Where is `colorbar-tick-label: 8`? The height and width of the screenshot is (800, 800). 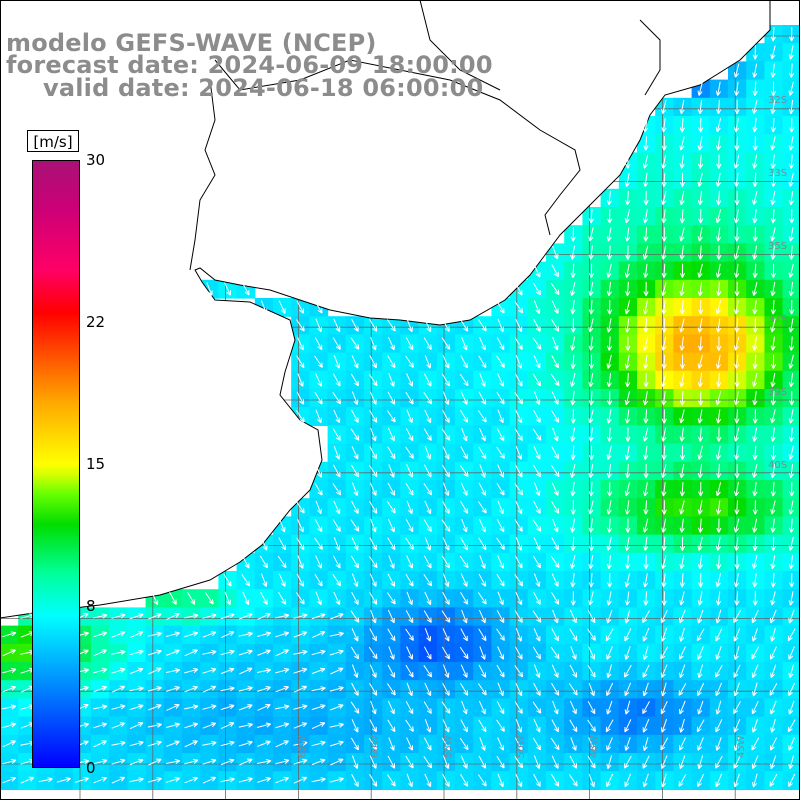 colorbar-tick-label: 8 is located at coordinates (91, 605).